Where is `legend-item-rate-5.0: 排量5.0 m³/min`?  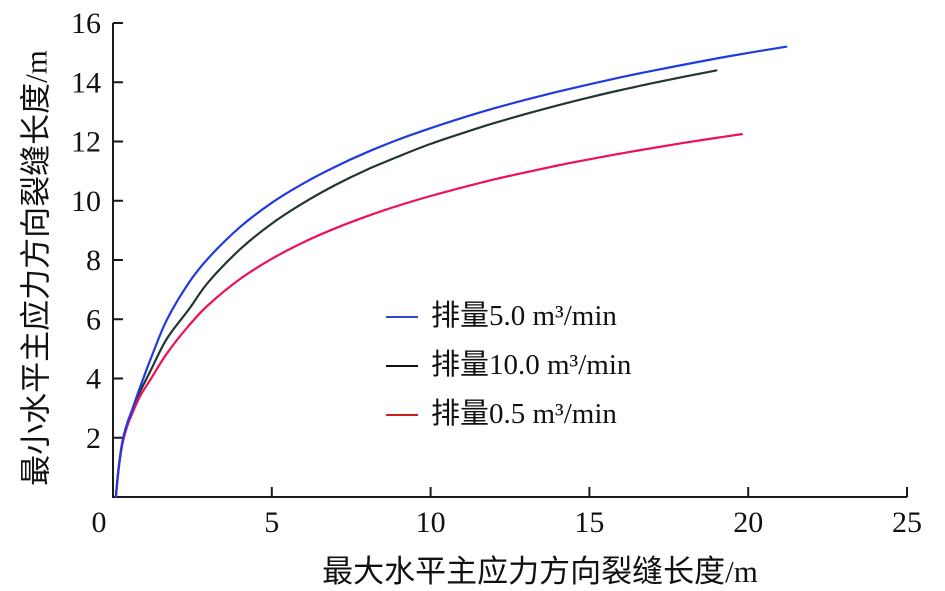
legend-item-rate-5.0: 排量5.0 m³/min is located at coordinates (508, 316).